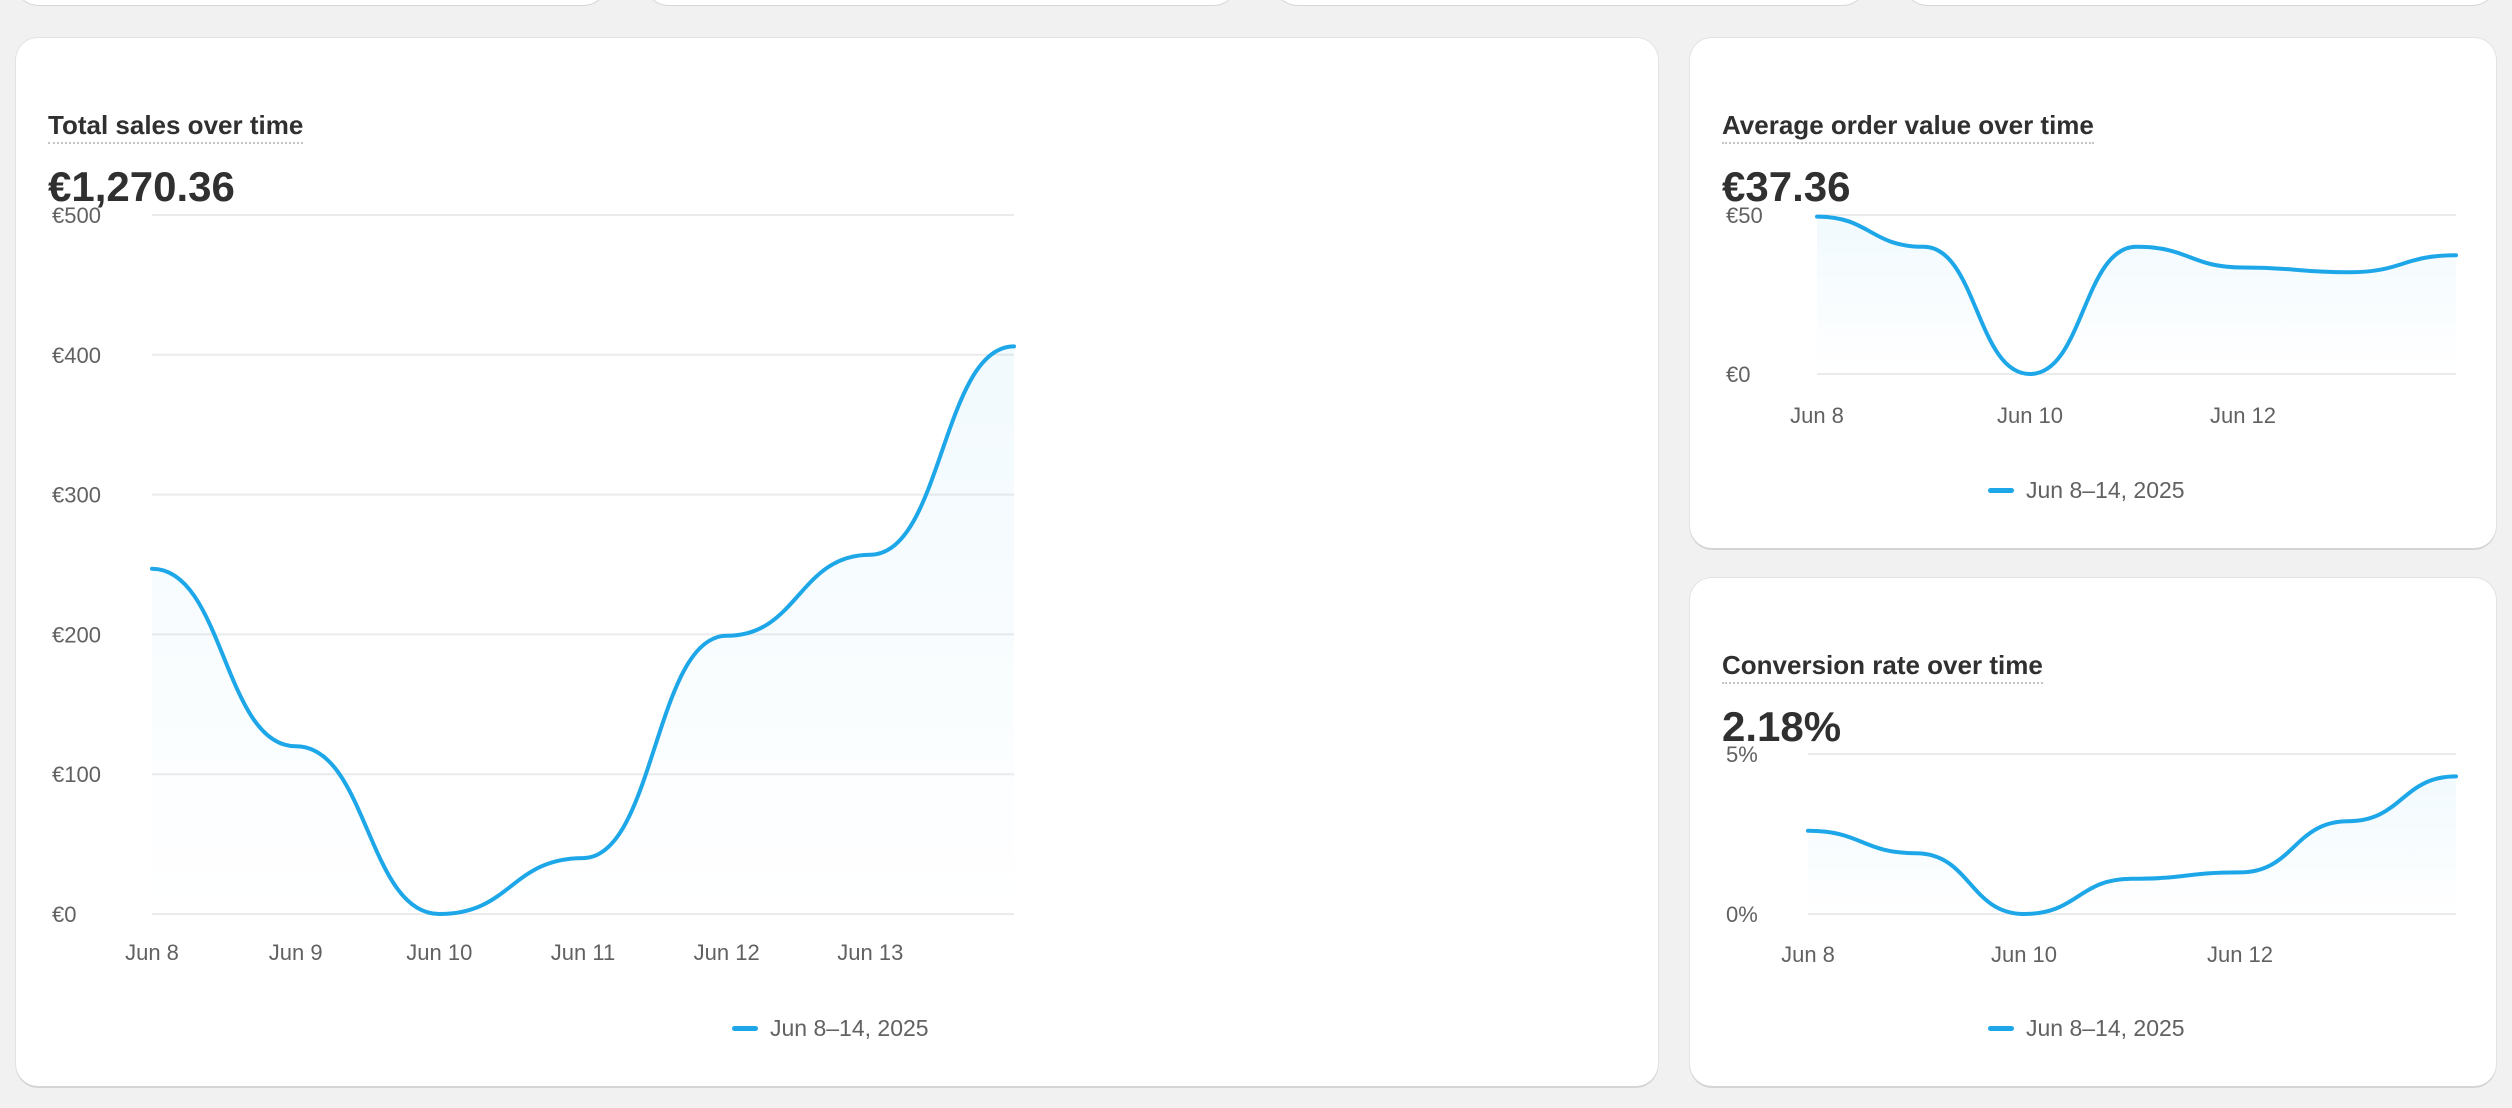 The width and height of the screenshot is (2512, 1108). I want to click on card-value: €37.36, so click(1786, 186).